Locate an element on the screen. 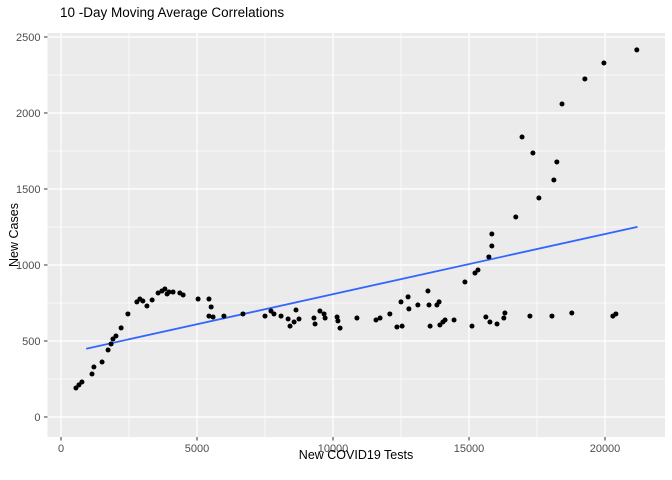 This screenshot has height=480, width=672. y-tick-label: 500 is located at coordinates (31, 342).